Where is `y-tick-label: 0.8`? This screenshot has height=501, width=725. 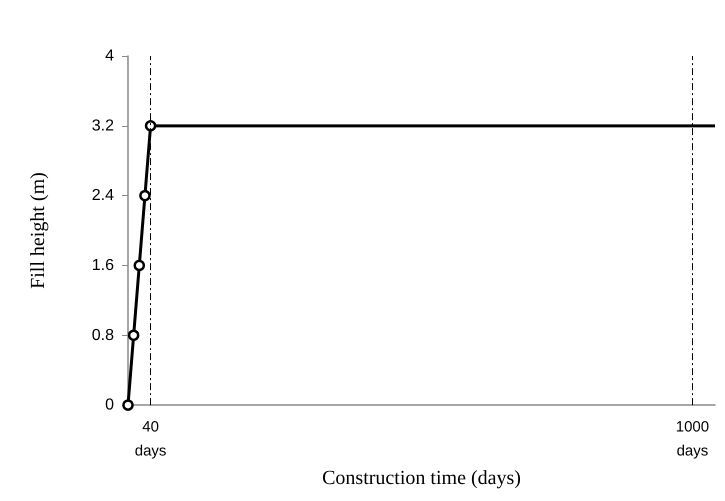
y-tick-label: 0.8 is located at coordinates (103, 335).